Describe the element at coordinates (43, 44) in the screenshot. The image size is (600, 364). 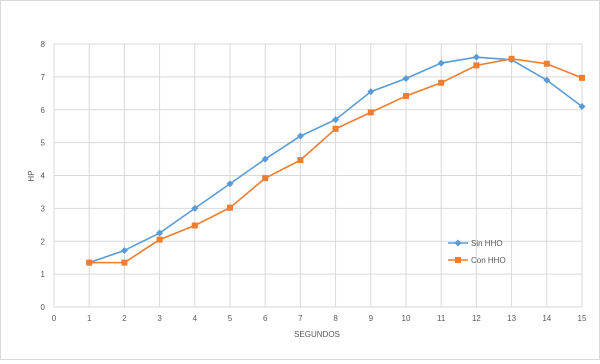
I see `y-tick-label: 8` at that location.